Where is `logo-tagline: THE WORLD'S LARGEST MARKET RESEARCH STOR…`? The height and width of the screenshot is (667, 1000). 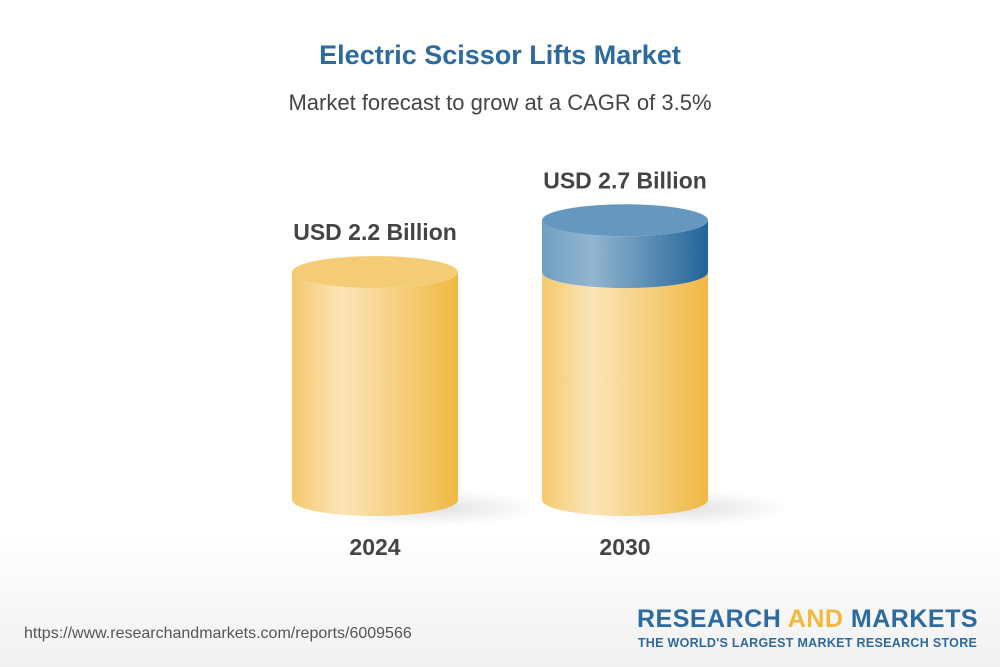 logo-tagline: THE WORLD'S LARGEST MARKET RESEARCH STOR… is located at coordinates (807, 643).